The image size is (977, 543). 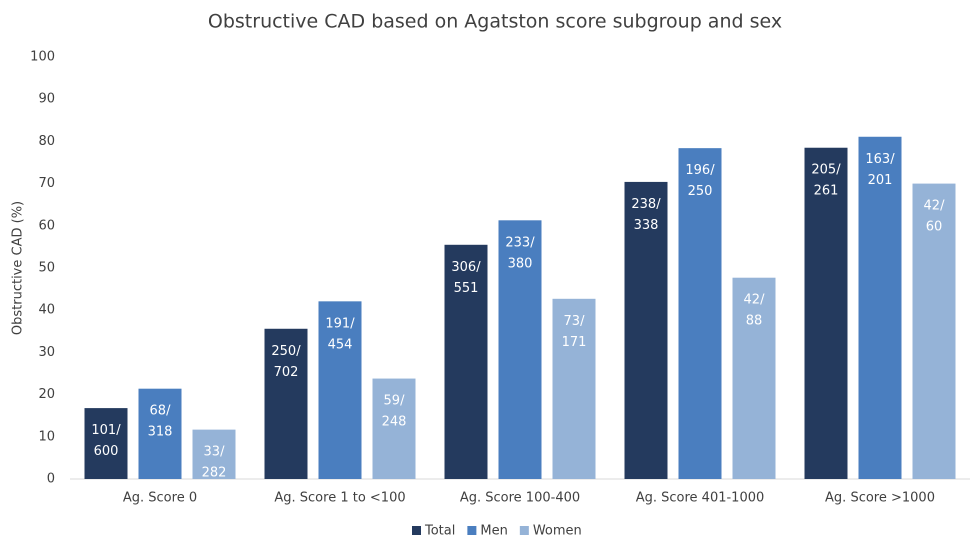 What do you see at coordinates (755, 310) in the screenshot?
I see `value-label: 42/88` at bounding box center [755, 310].